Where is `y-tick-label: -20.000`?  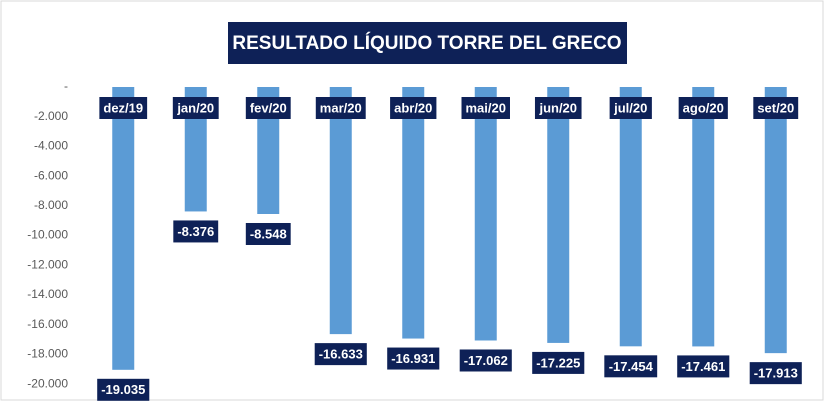
y-tick-label: -20.000 is located at coordinates (47, 383).